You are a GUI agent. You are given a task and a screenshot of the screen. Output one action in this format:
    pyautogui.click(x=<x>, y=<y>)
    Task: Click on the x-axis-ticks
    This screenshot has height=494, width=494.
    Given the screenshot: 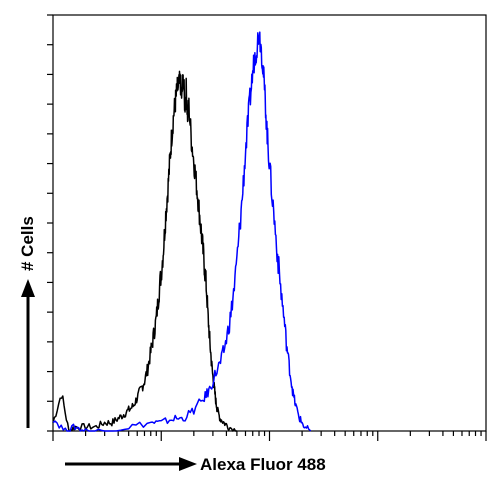 What is the action you would take?
    pyautogui.click(x=269, y=436)
    